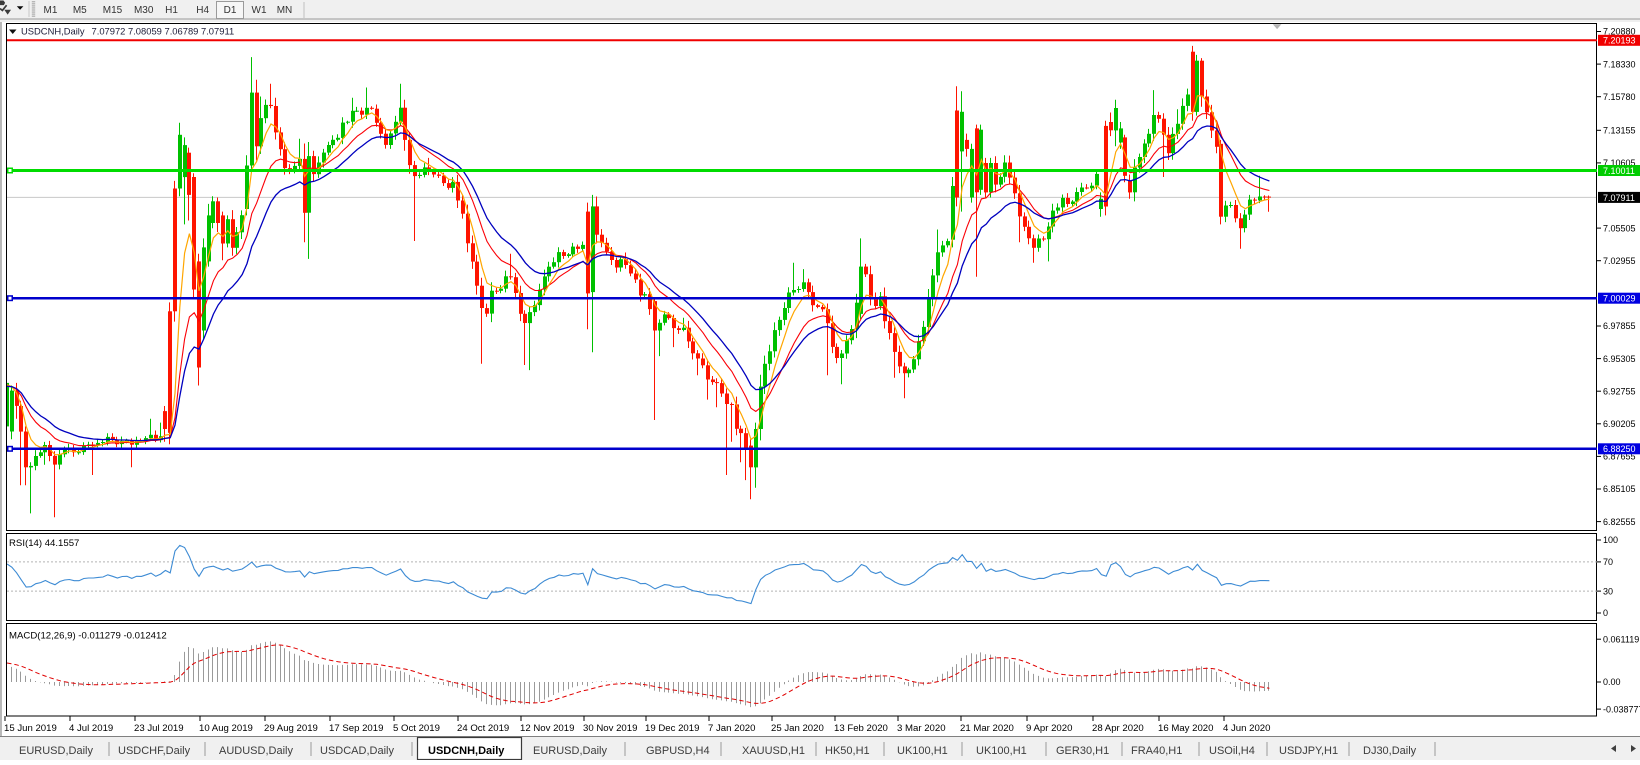 Image resolution: width=1640 pixels, height=765 pixels. I want to click on svg-text: 3 Mar 2020, so click(921, 728).